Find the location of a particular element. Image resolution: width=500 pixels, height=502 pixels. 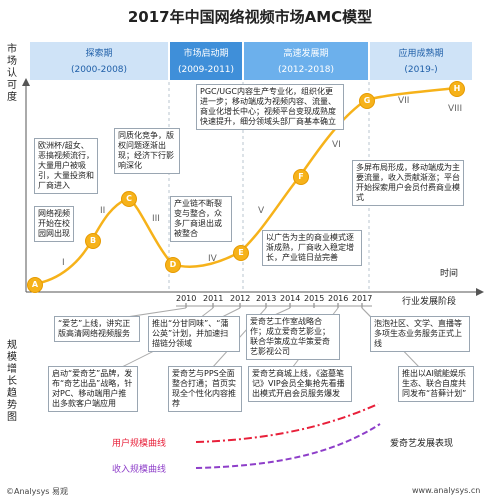

annotation-stage-2: 欧洲杯/超女、恶搞视频流行，大量用户被吸引，大量投资和厂商进入 is located at coordinates (66, 166).